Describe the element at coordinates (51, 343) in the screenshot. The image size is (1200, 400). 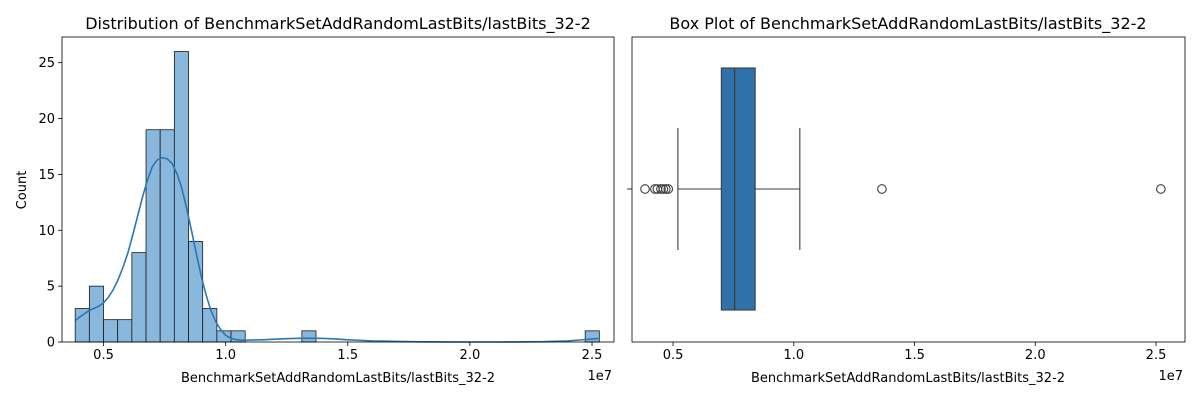
I see `histogram-y-tick-label: 0` at that location.